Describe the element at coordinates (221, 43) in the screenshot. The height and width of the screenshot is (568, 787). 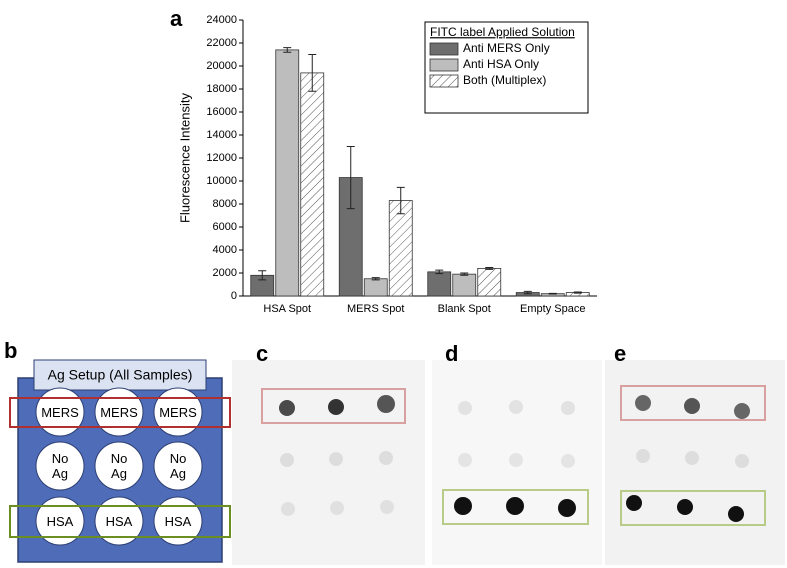
I see `y-tick-label: 22000` at that location.